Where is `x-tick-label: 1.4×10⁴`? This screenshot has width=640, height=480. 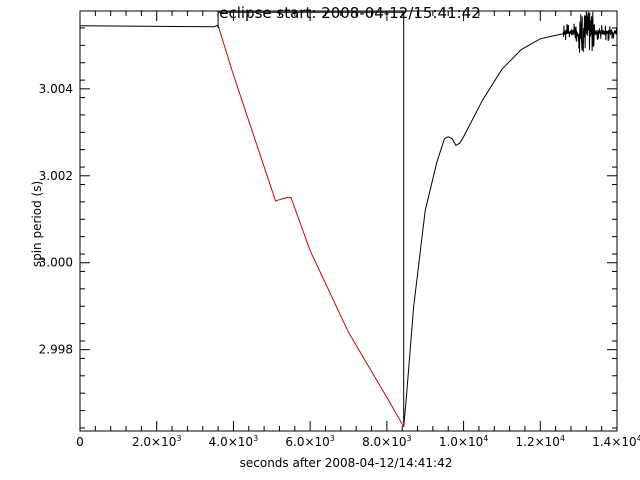 x-tick-label: 1.4×10⁴ is located at coordinates (616, 441).